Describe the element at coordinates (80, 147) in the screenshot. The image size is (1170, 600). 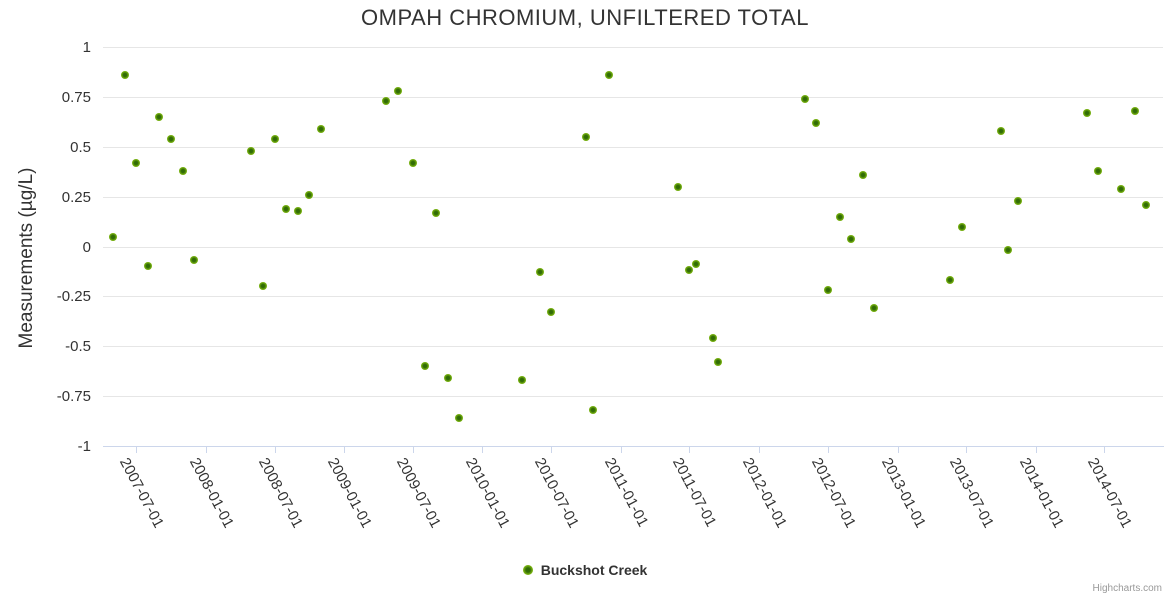
I see `y-tick-label: 0.5` at that location.